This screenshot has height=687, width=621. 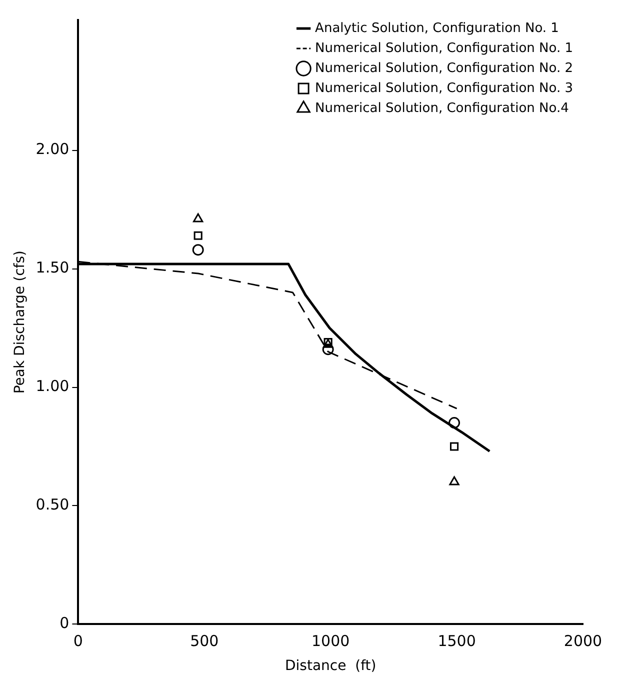 I want to click on legend-label: Analytic Solution, Configuration No. 1, so click(x=437, y=28).